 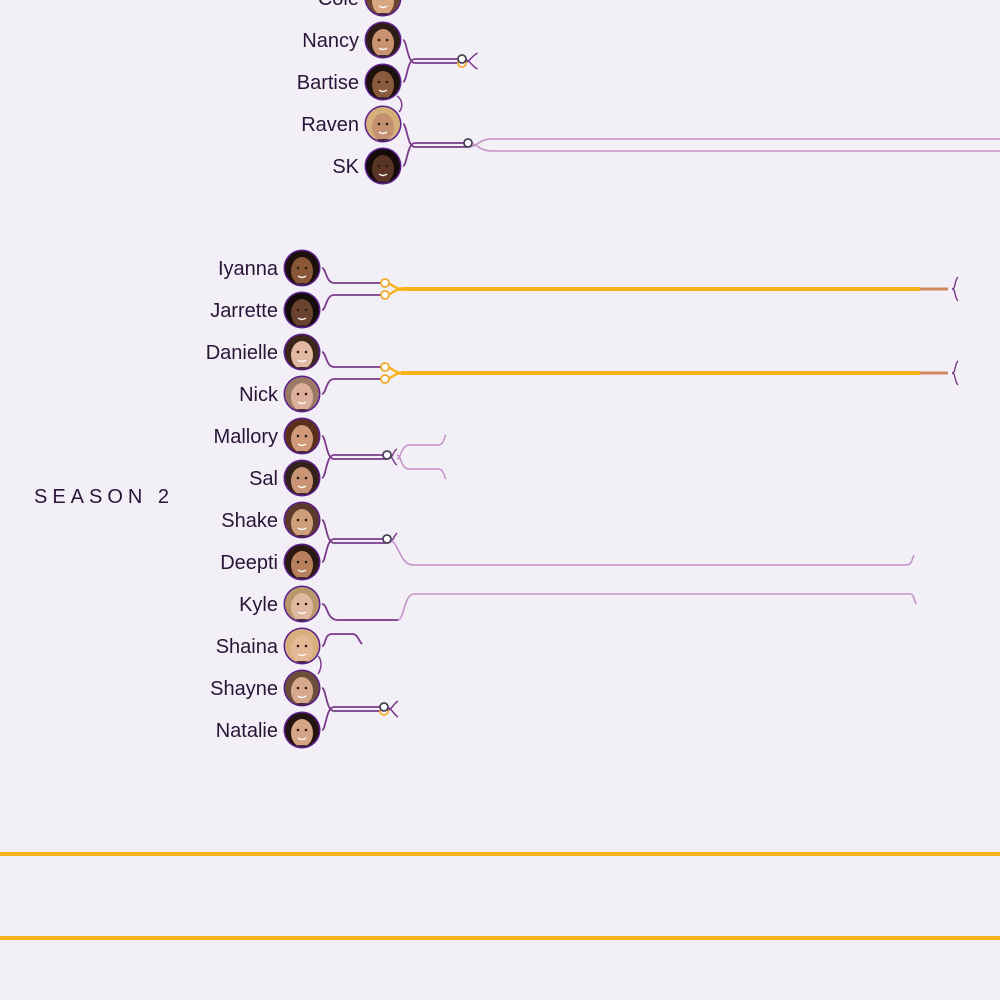 I want to click on contestant-name-shaina: Shaina, so click(x=247, y=647).